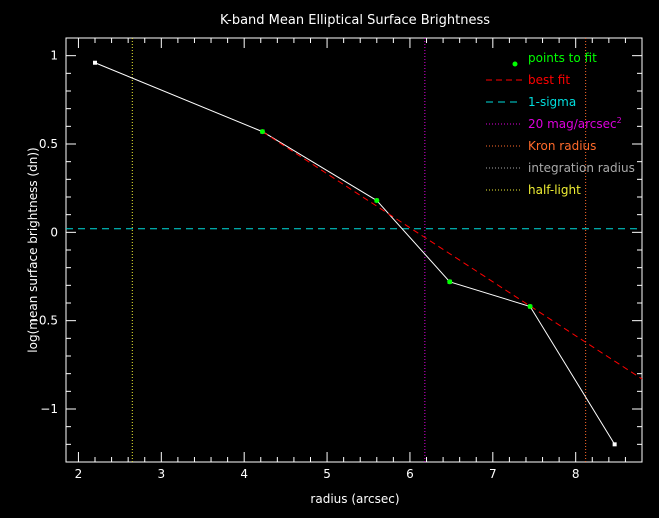 Image resolution: width=659 pixels, height=518 pixels. Describe the element at coordinates (33, 249) in the screenshot. I see `y-axis-label: log(mean surface brightness (dn))` at that location.